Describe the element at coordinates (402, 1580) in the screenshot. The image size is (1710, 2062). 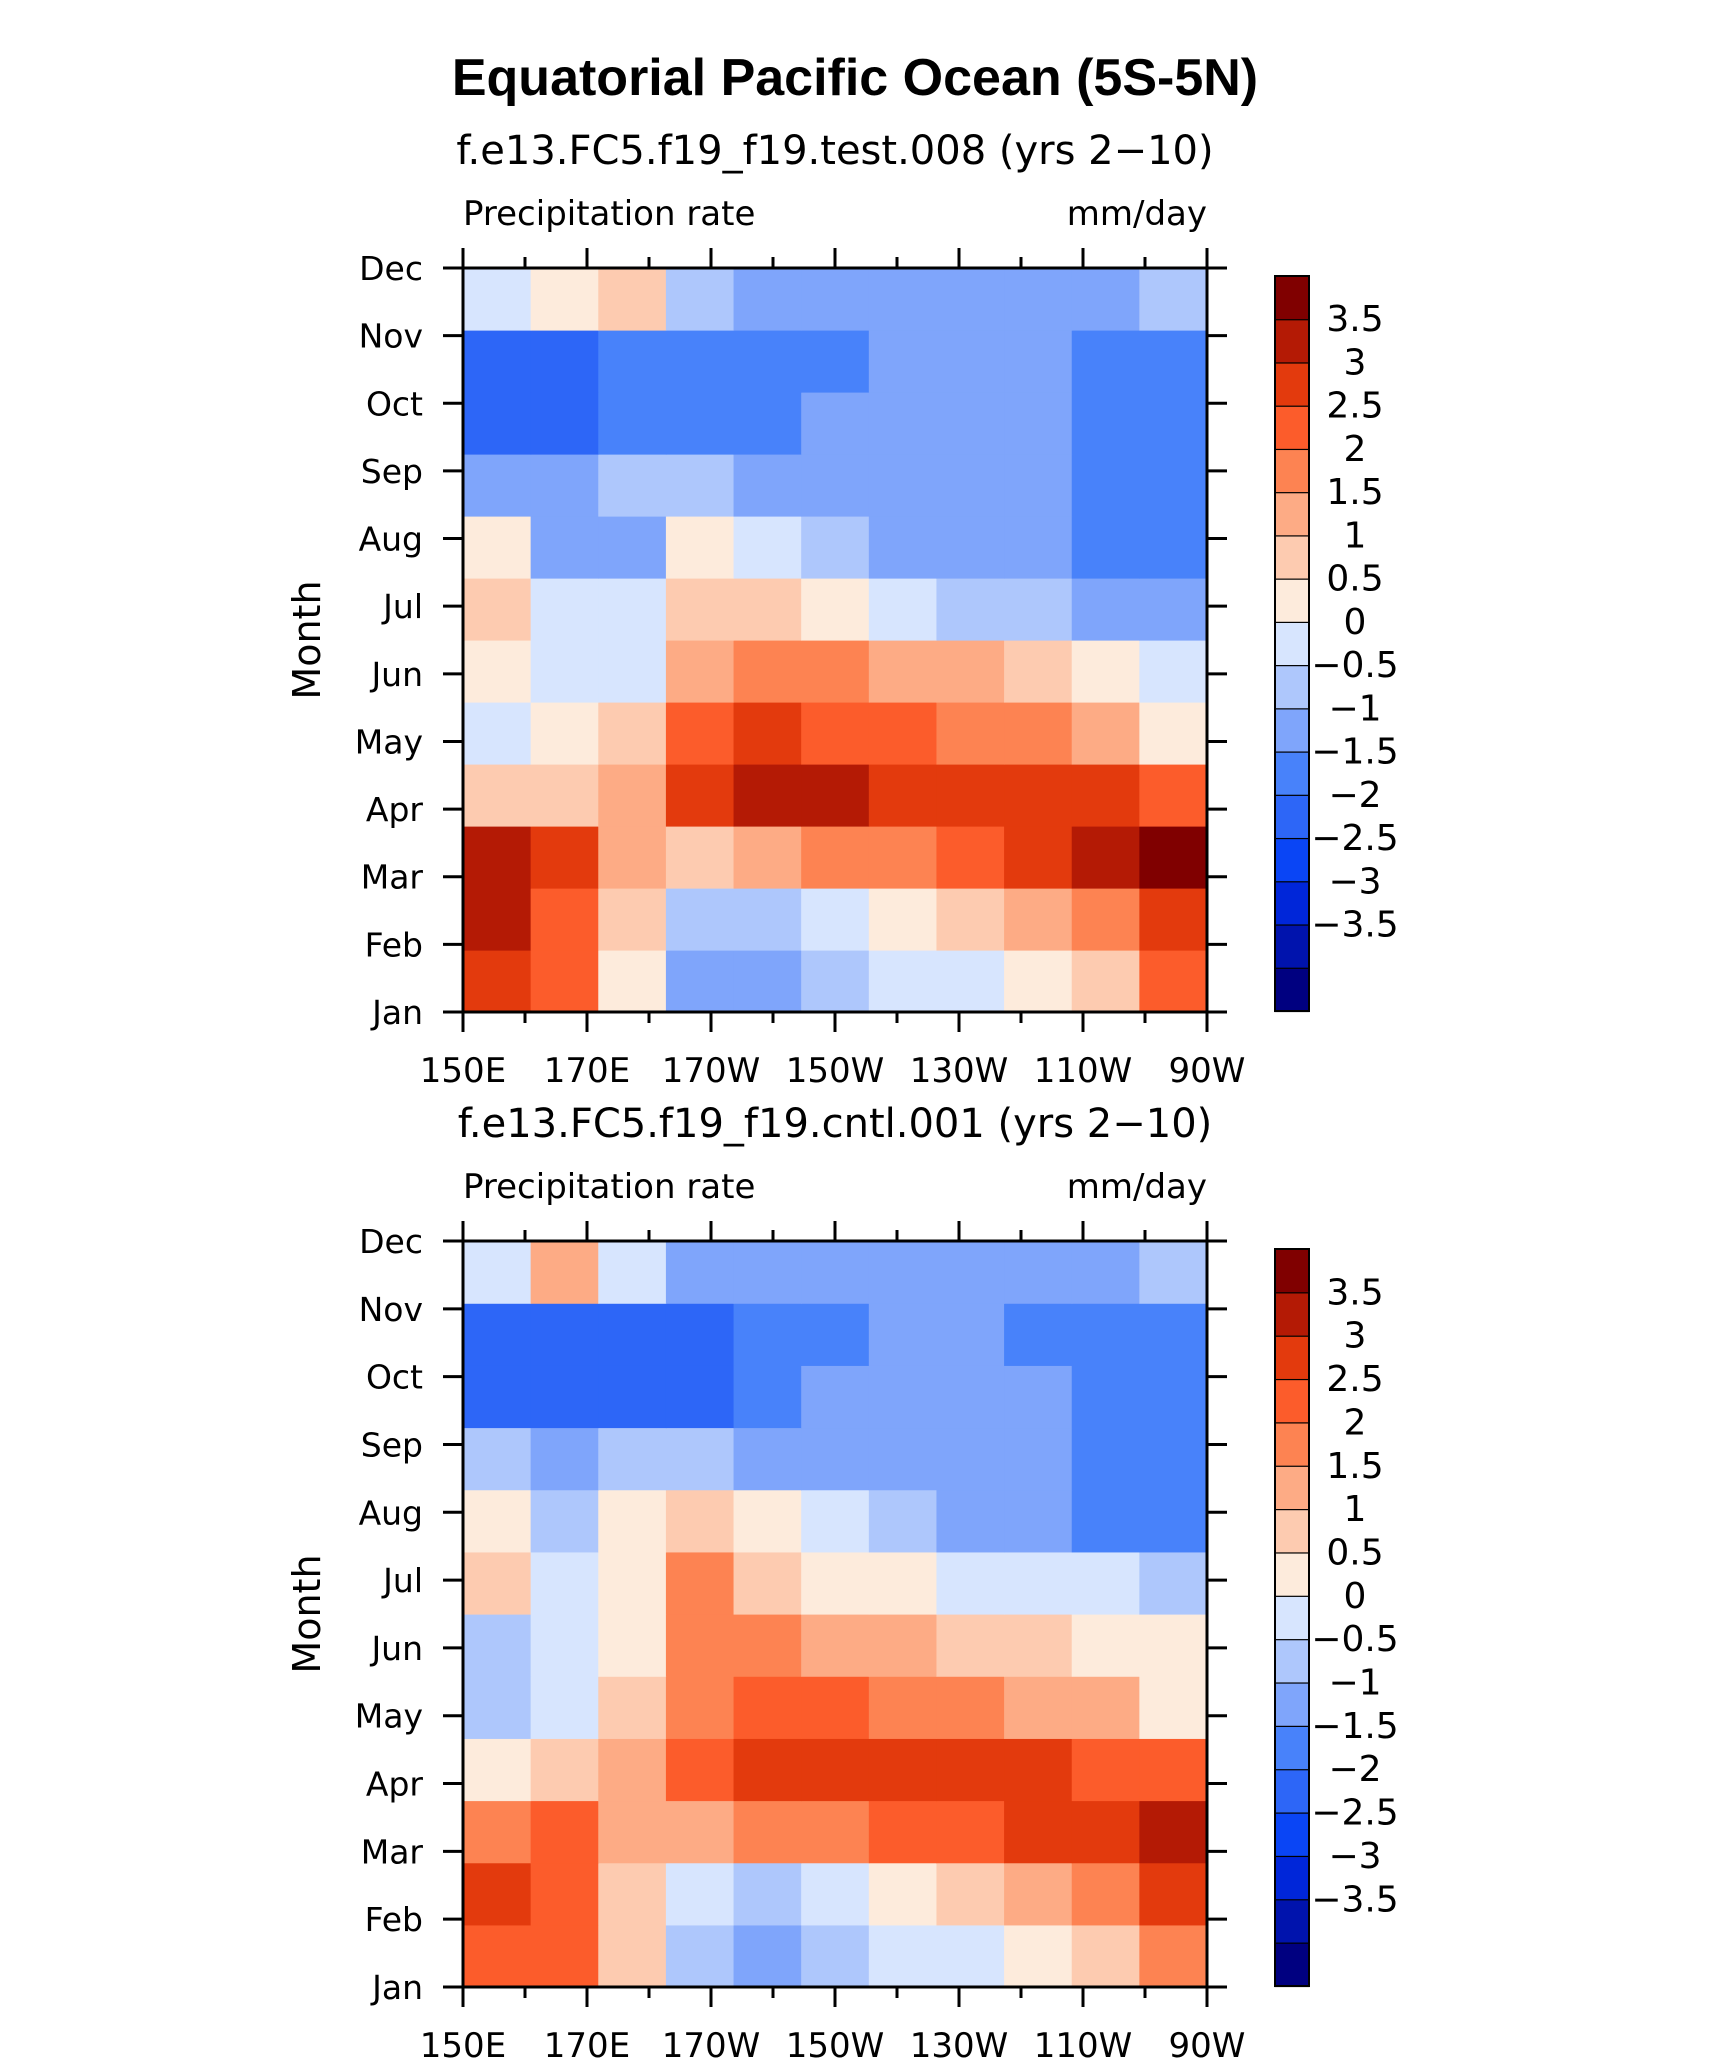
I see `y-tick-label: Jul` at that location.